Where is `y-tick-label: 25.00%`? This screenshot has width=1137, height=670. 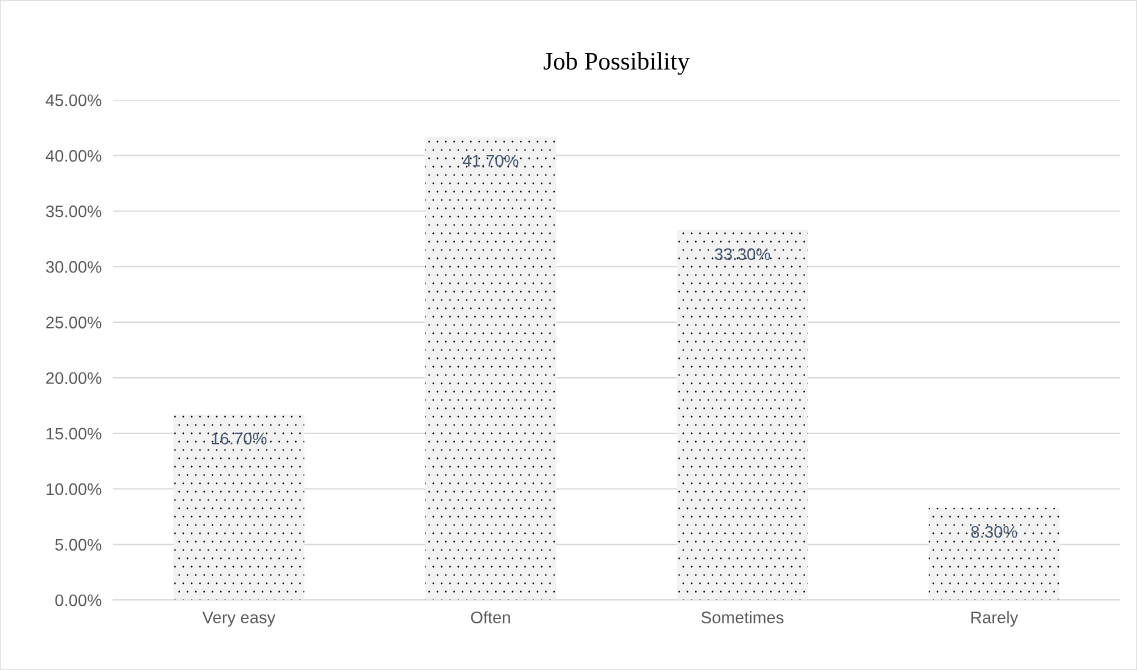
y-tick-label: 25.00% is located at coordinates (74, 322).